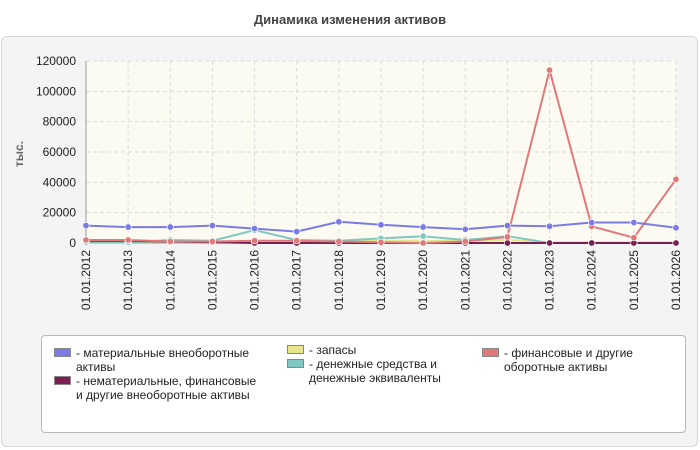 The width and height of the screenshot is (700, 450). I want to click on x-tick-label: 01.01.2018, so click(339, 280).